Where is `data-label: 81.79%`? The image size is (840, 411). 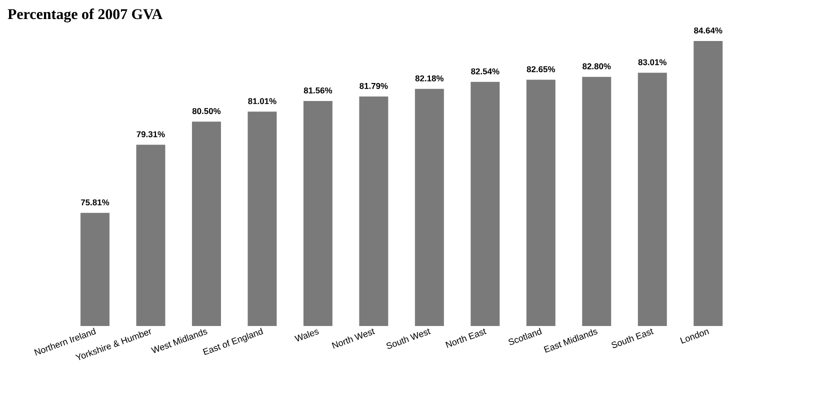 data-label: 81.79% is located at coordinates (374, 85).